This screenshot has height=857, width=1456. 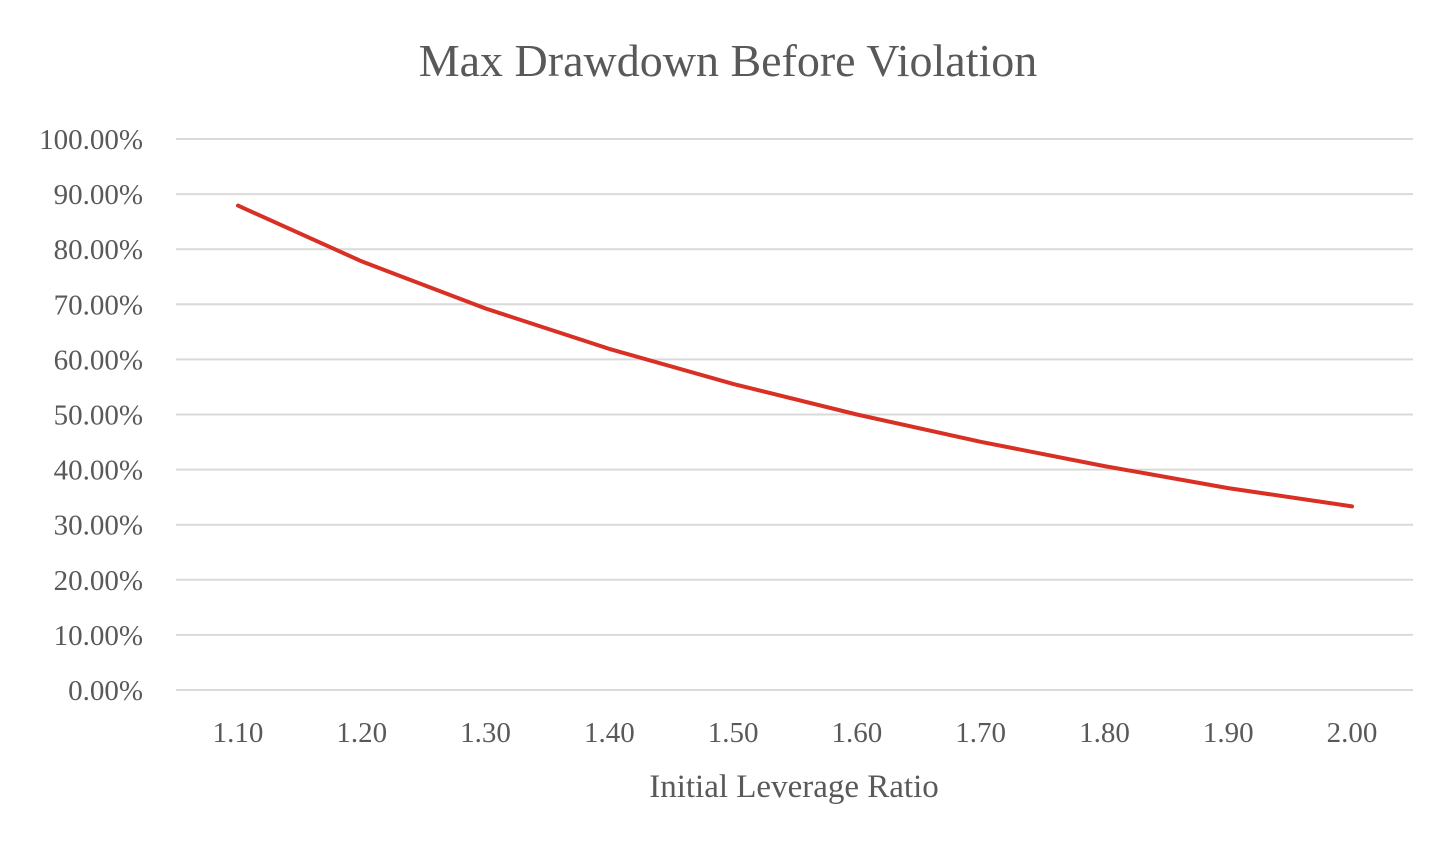 I want to click on chart-title: Max Drawdown Before Violation, so click(x=728, y=60).